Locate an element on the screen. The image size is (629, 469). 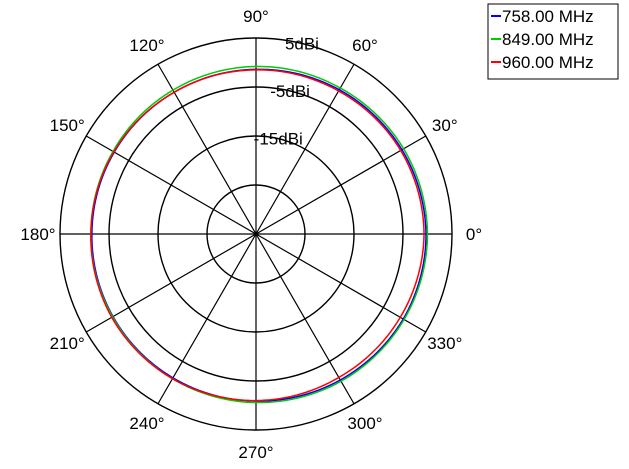
angle-label-120: 120° is located at coordinates (146, 45).